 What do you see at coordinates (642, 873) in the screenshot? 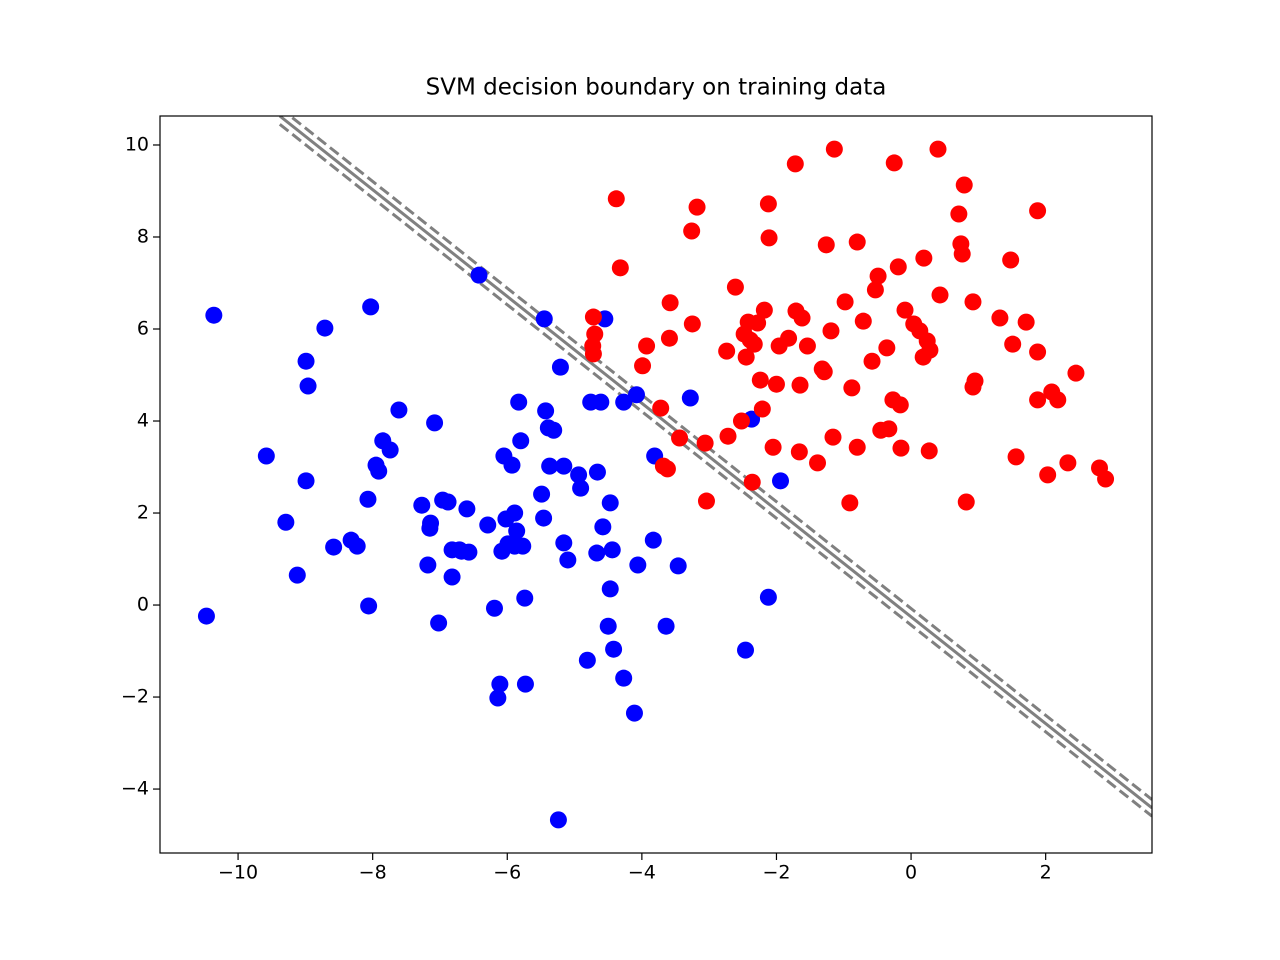
I see `x-tick-label: −4` at bounding box center [642, 873].